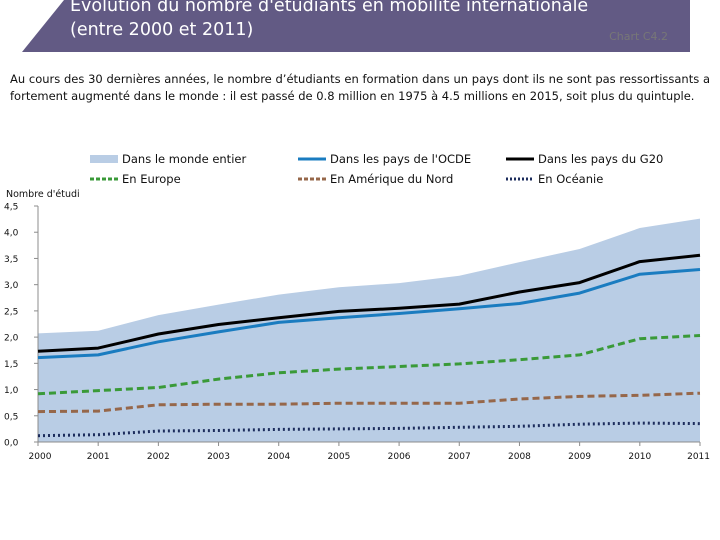 Image resolution: width=720 pixels, height=540 pixels. Describe the element at coordinates (392, 179) in the screenshot. I see `legend-label-north-america: En Amérique du Nord` at that location.